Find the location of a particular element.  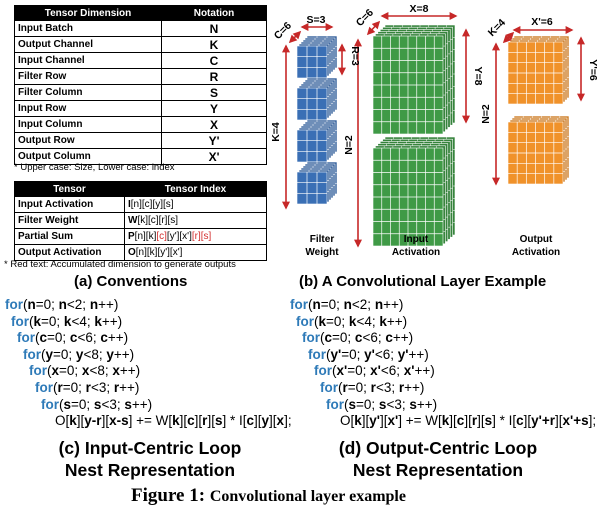

index-part: [y'][x'] is located at coordinates (179, 236).